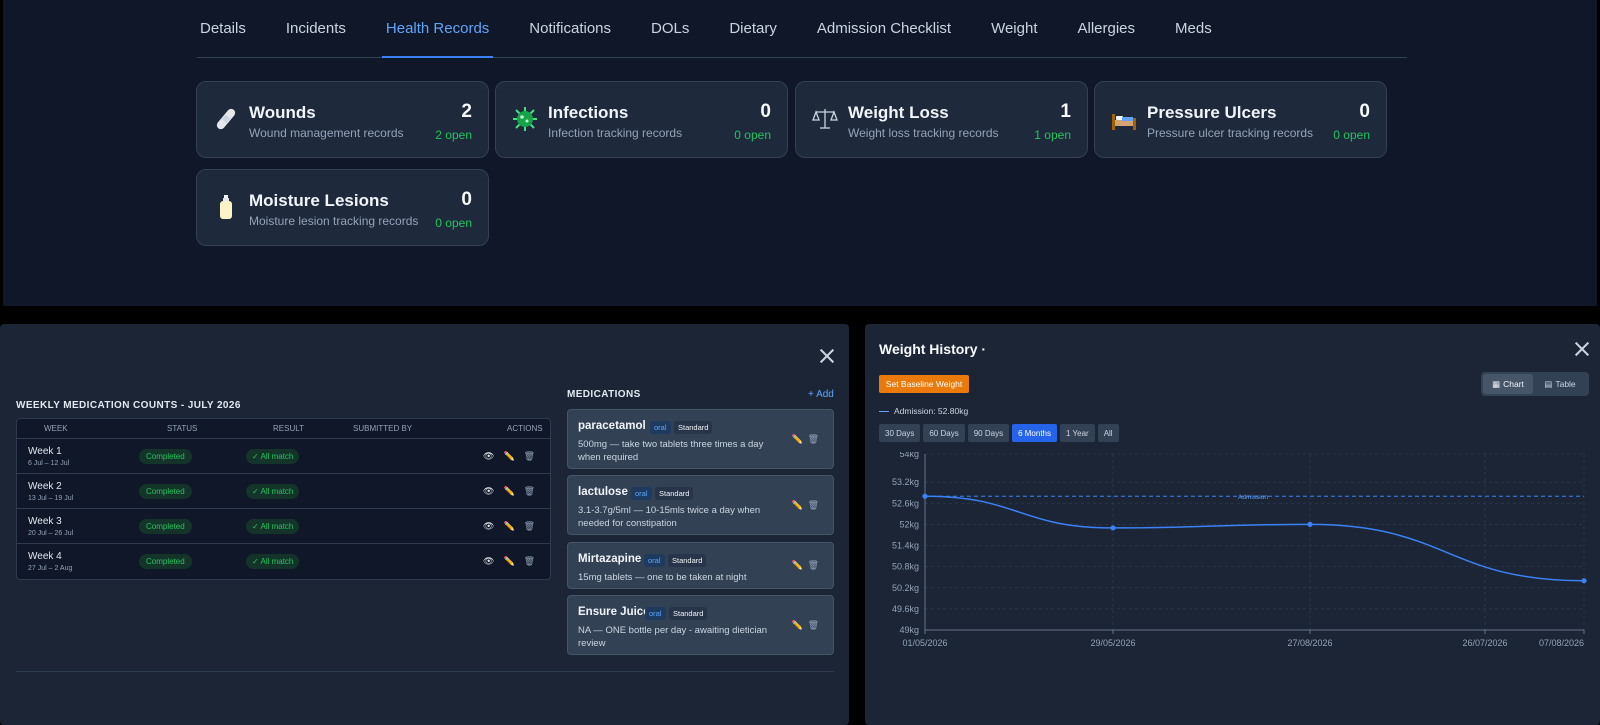 This screenshot has height=725, width=1600. Describe the element at coordinates (425, 671) in the screenshot. I see `divider` at that location.